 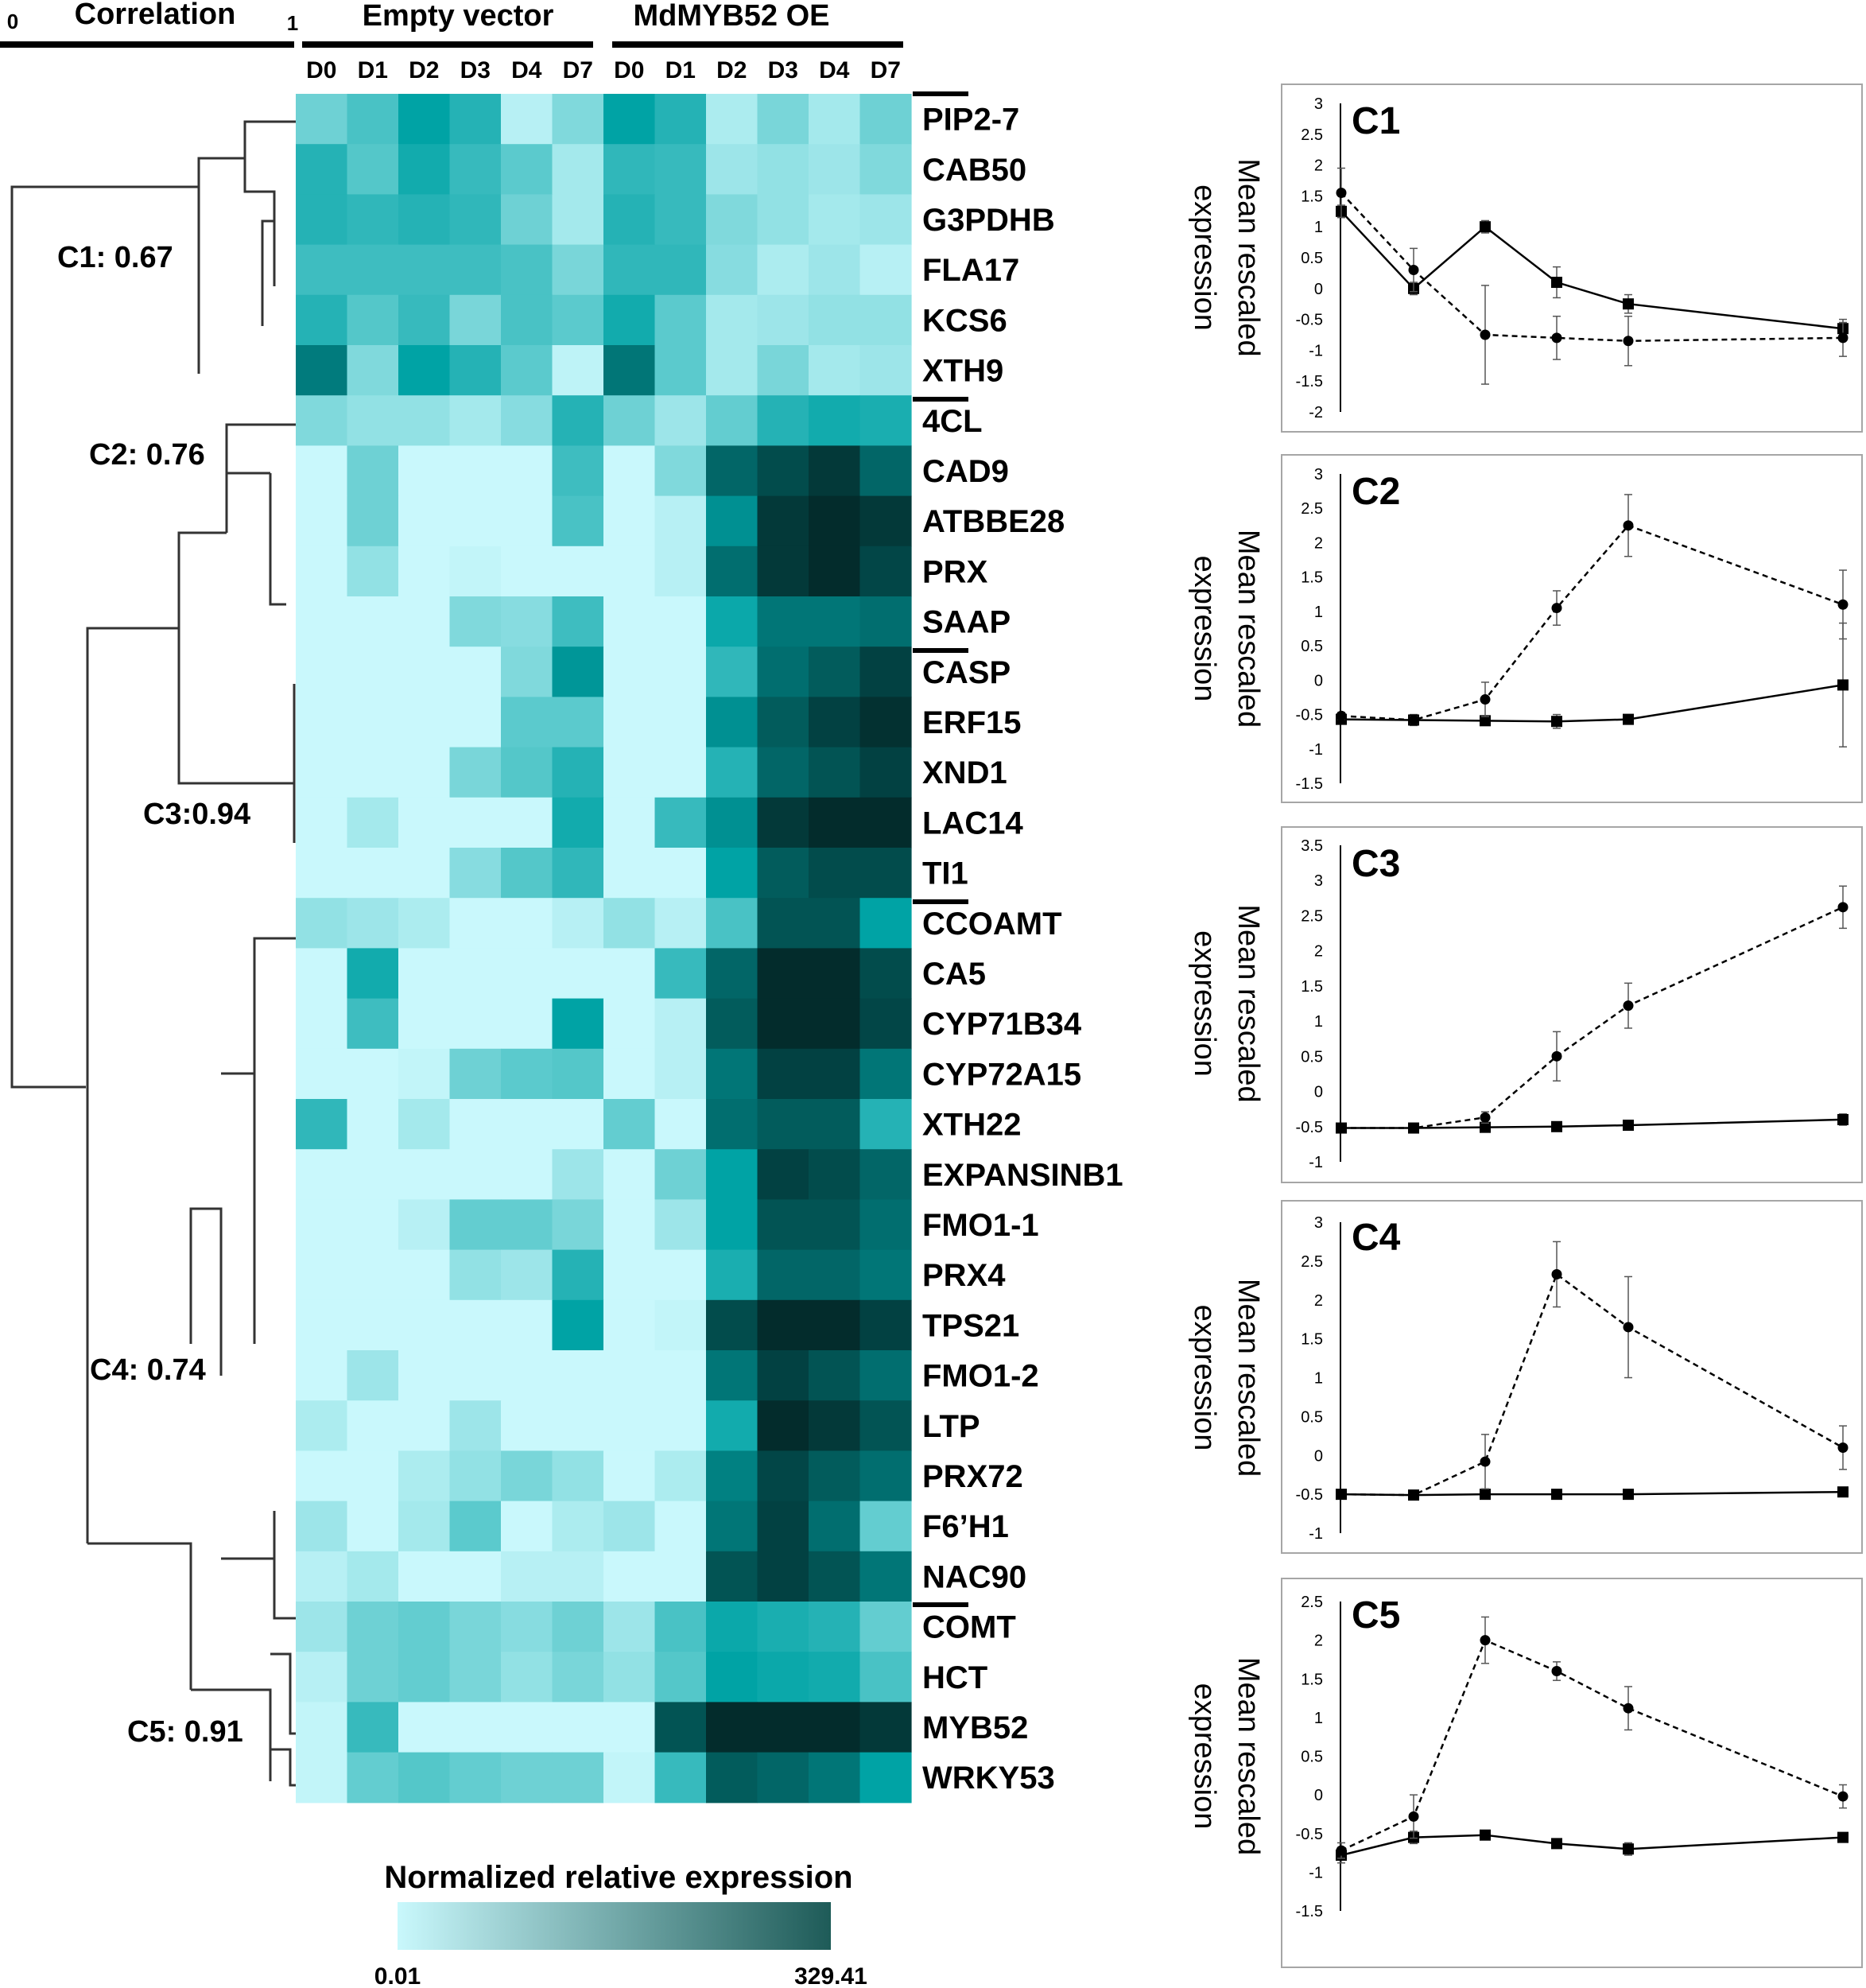 What do you see at coordinates (1309, 320) in the screenshot?
I see `y-tick-label: -0.5` at bounding box center [1309, 320].